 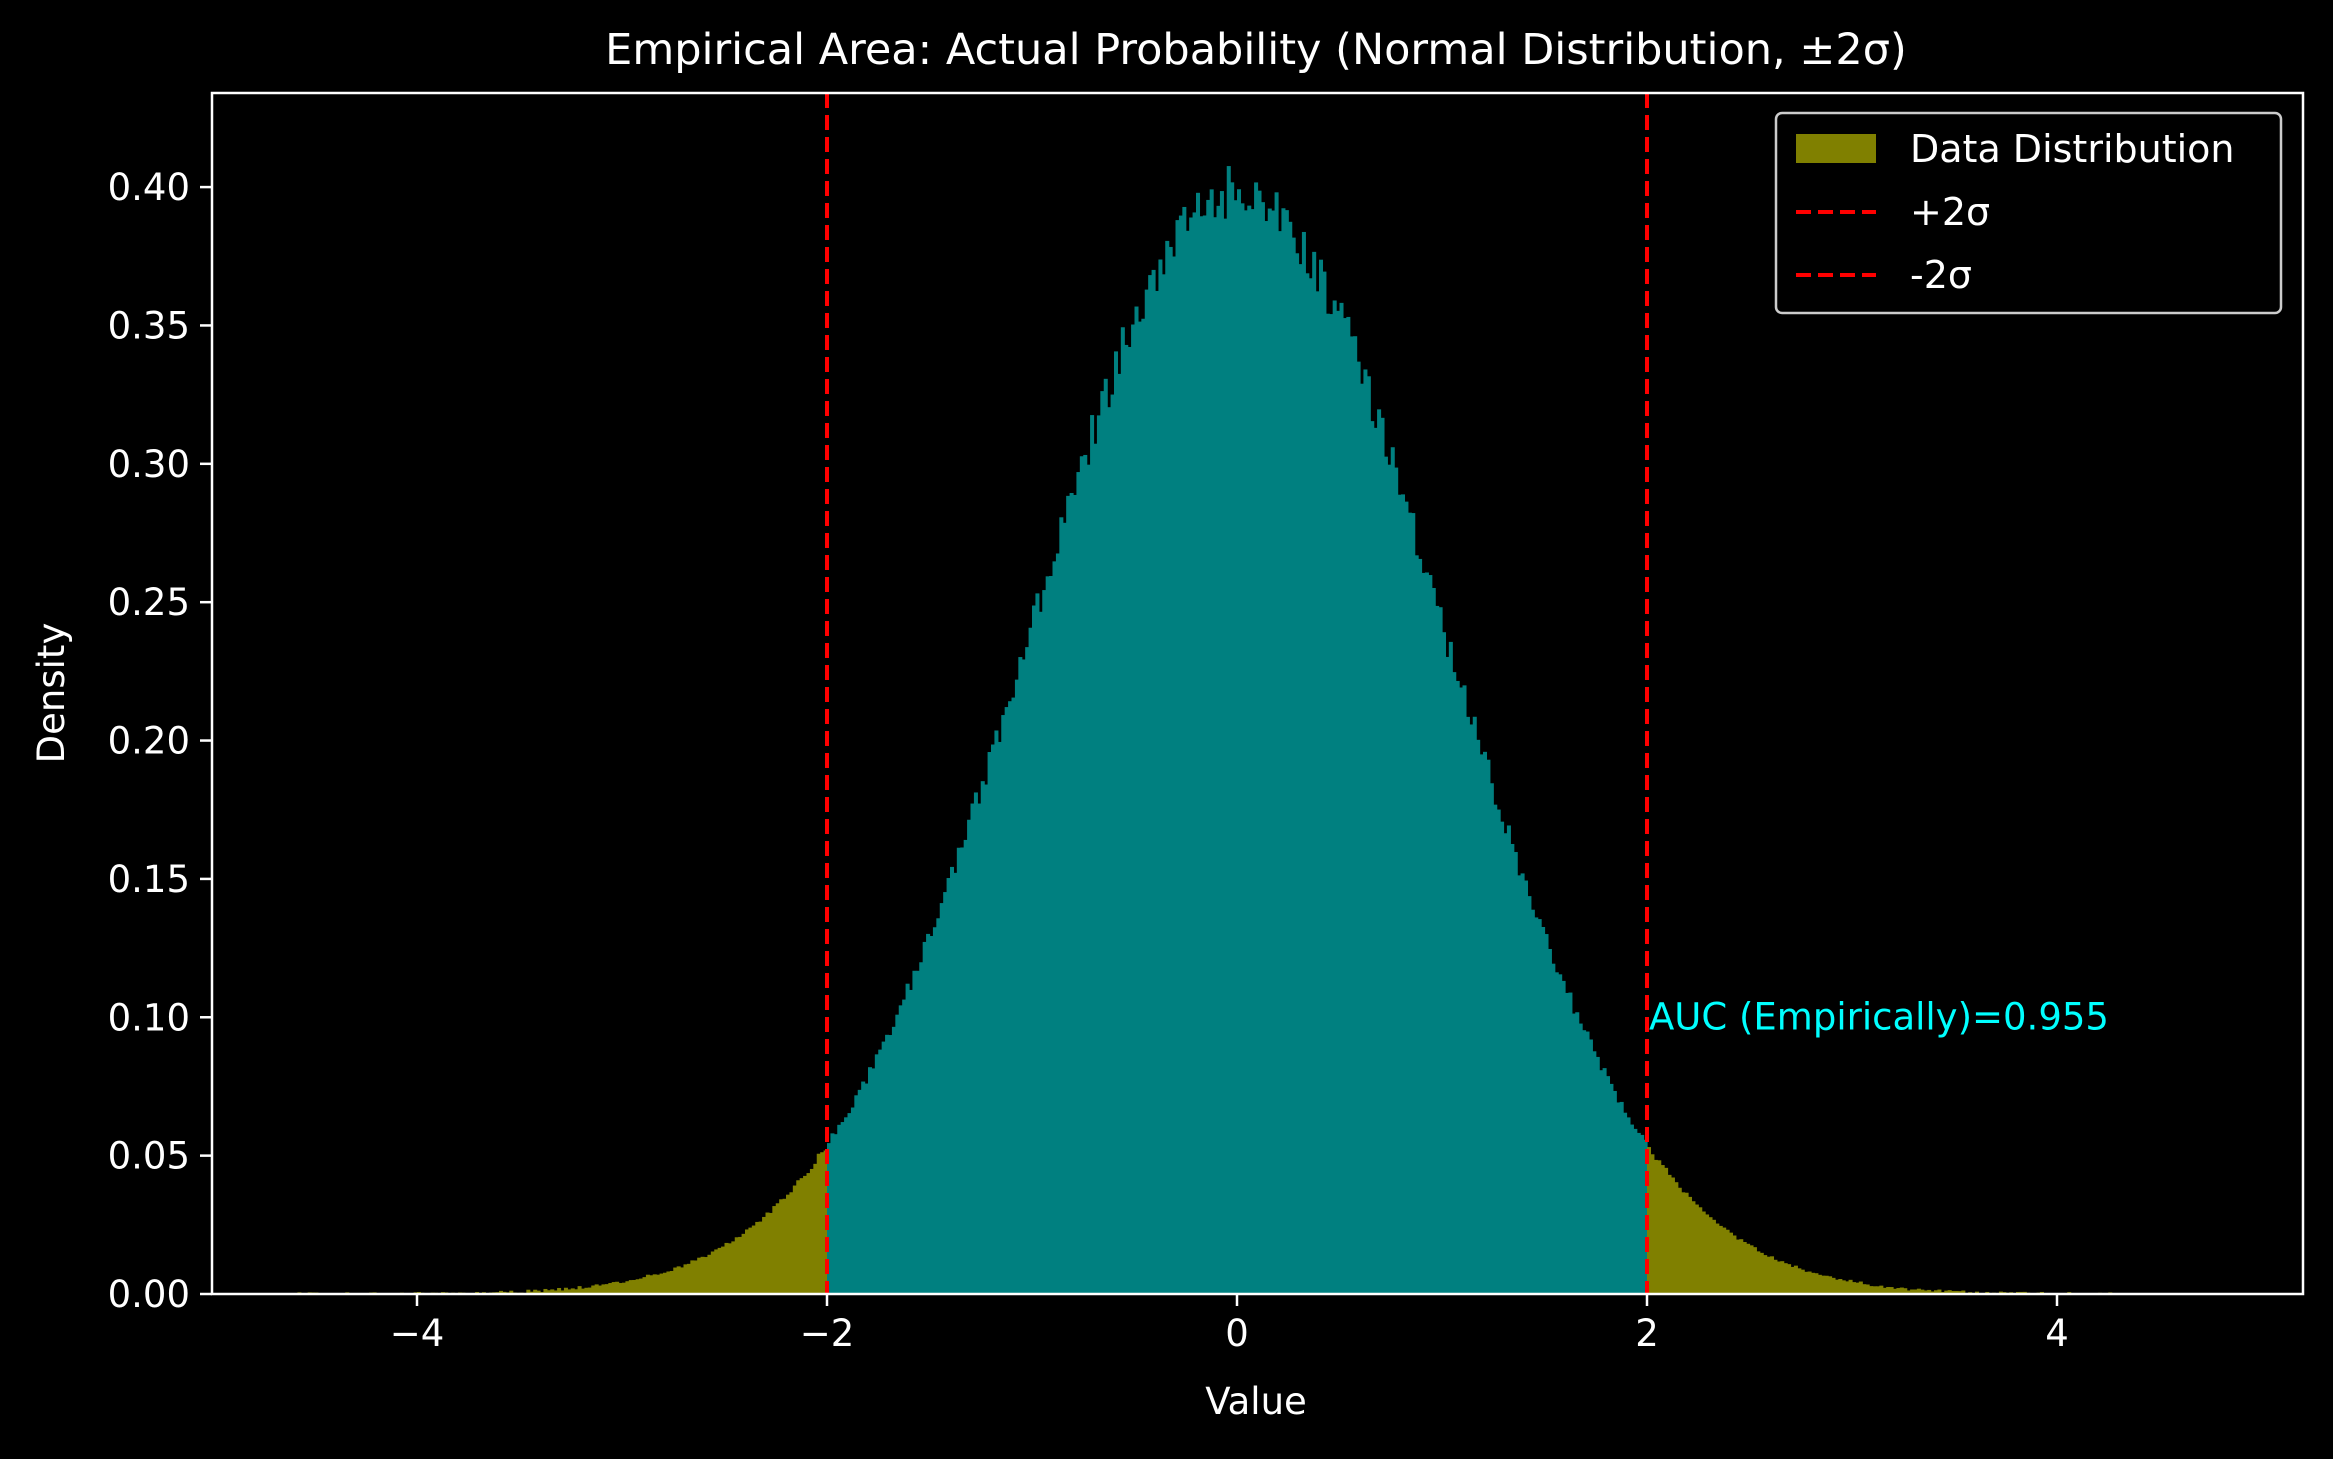 I want to click on x-axis-label: Value, so click(x=1256, y=1401).